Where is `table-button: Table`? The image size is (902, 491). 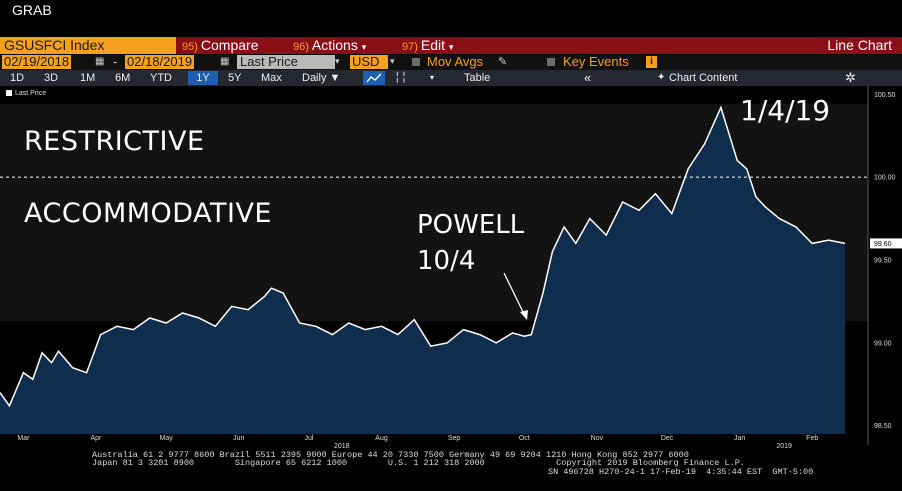 table-button: Table is located at coordinates (477, 78).